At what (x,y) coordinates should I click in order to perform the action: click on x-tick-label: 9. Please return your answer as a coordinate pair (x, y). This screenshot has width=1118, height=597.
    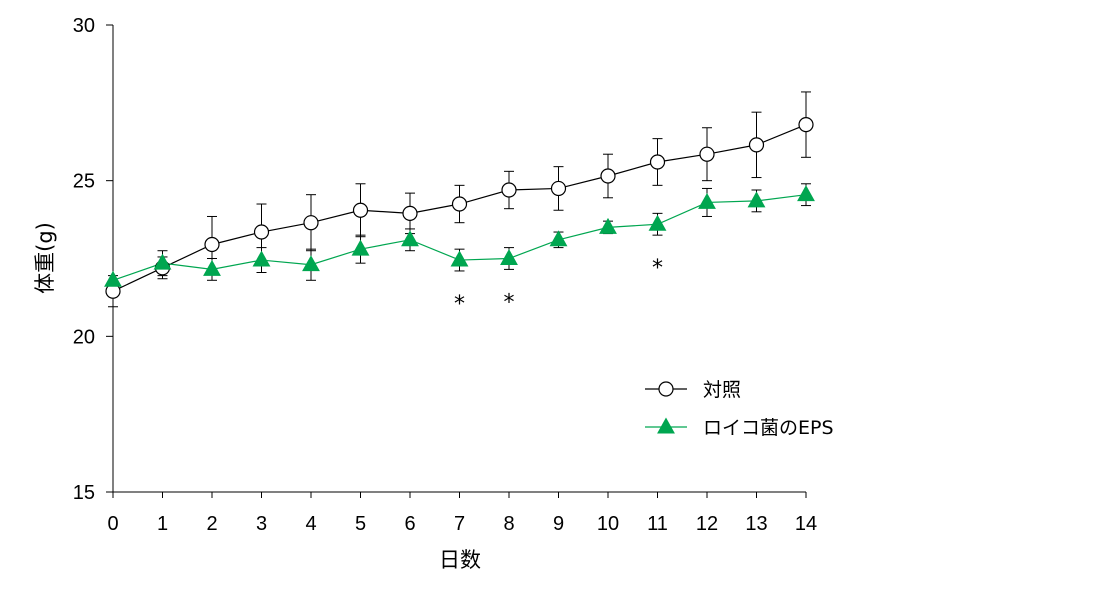
    Looking at the image, I should click on (558, 524).